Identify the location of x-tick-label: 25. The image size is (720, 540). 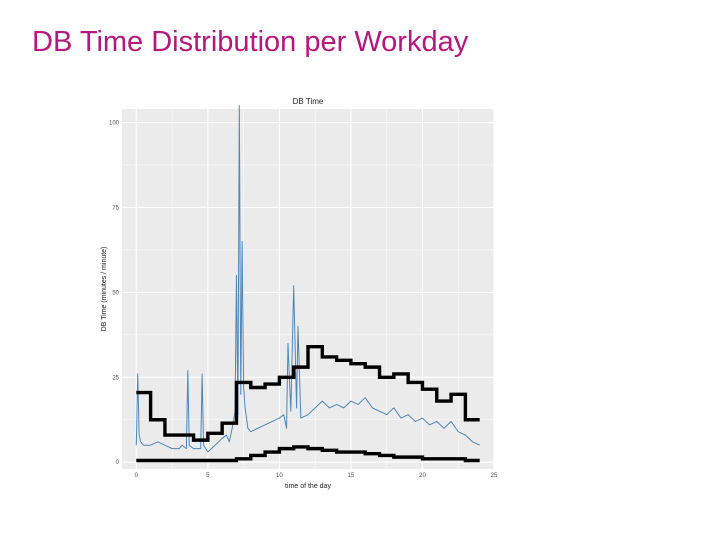
(494, 476).